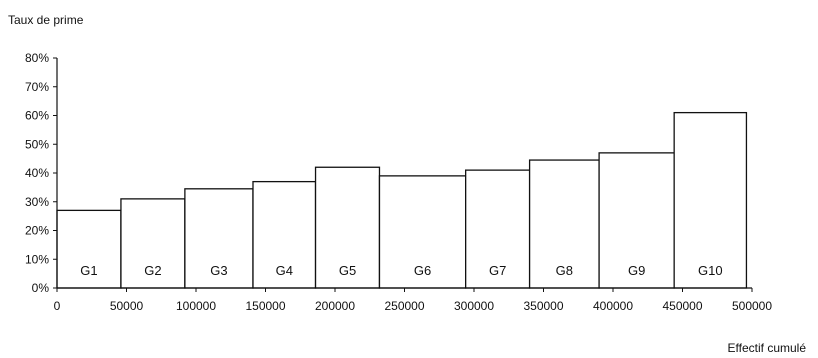 This screenshot has height=358, width=818. Describe the element at coordinates (497, 270) in the screenshot. I see `bar-label-g7: G7` at that location.